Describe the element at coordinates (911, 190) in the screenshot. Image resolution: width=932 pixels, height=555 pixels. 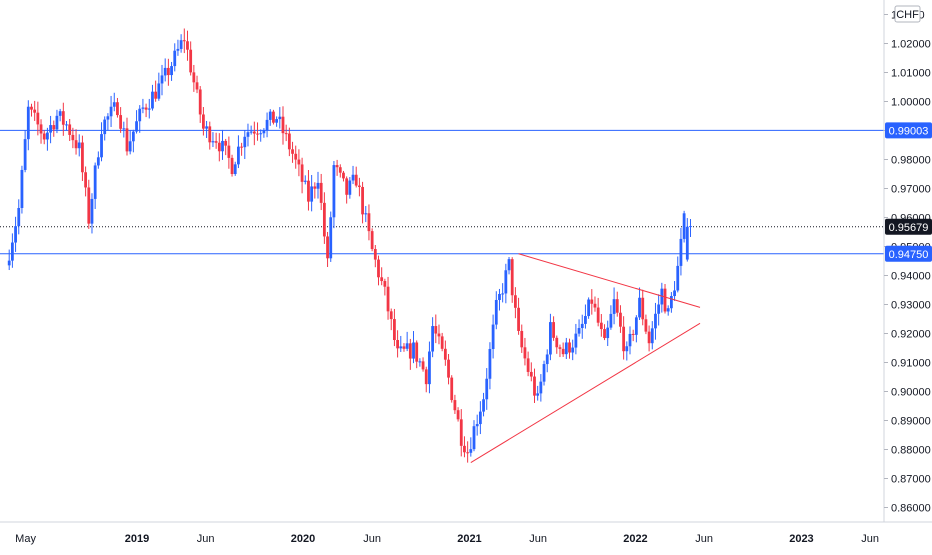
I see `price-tick-label: 0.97000` at that location.